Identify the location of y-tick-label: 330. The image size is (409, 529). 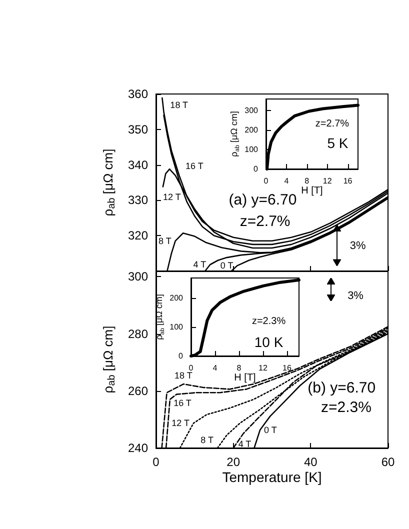
(138, 200).